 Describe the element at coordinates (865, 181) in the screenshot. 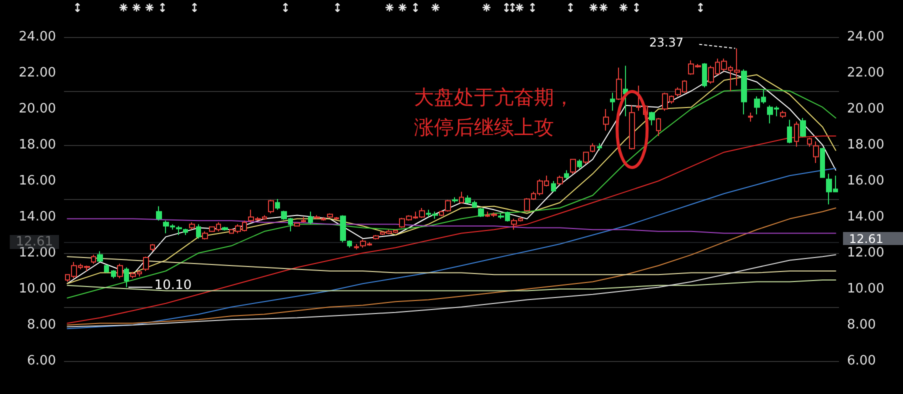

I see `y2-tick-label: 16.00` at that location.